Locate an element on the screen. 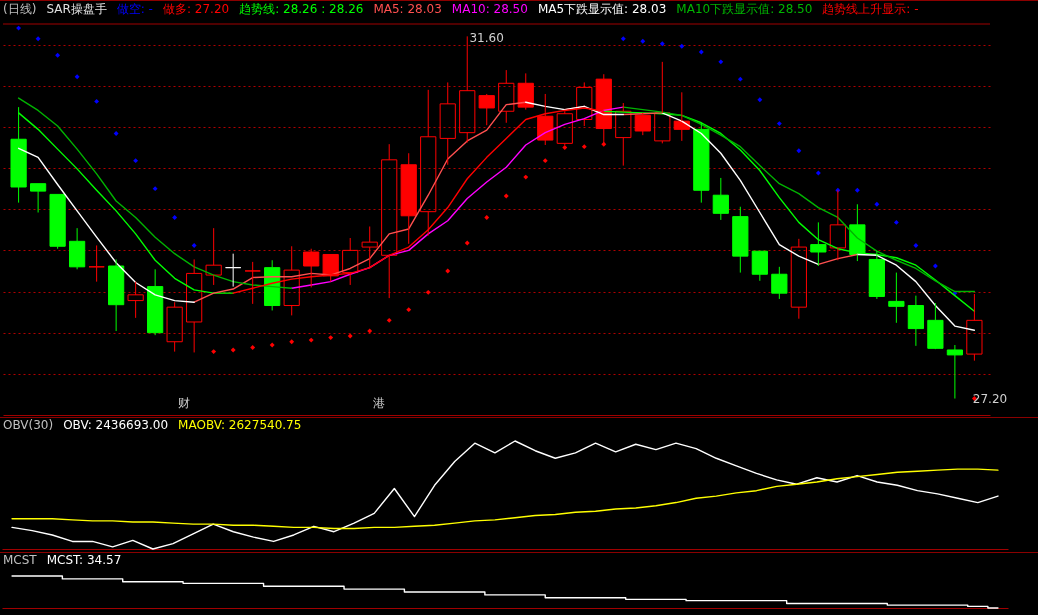  chart-title: (日线) is located at coordinates (20, 9).